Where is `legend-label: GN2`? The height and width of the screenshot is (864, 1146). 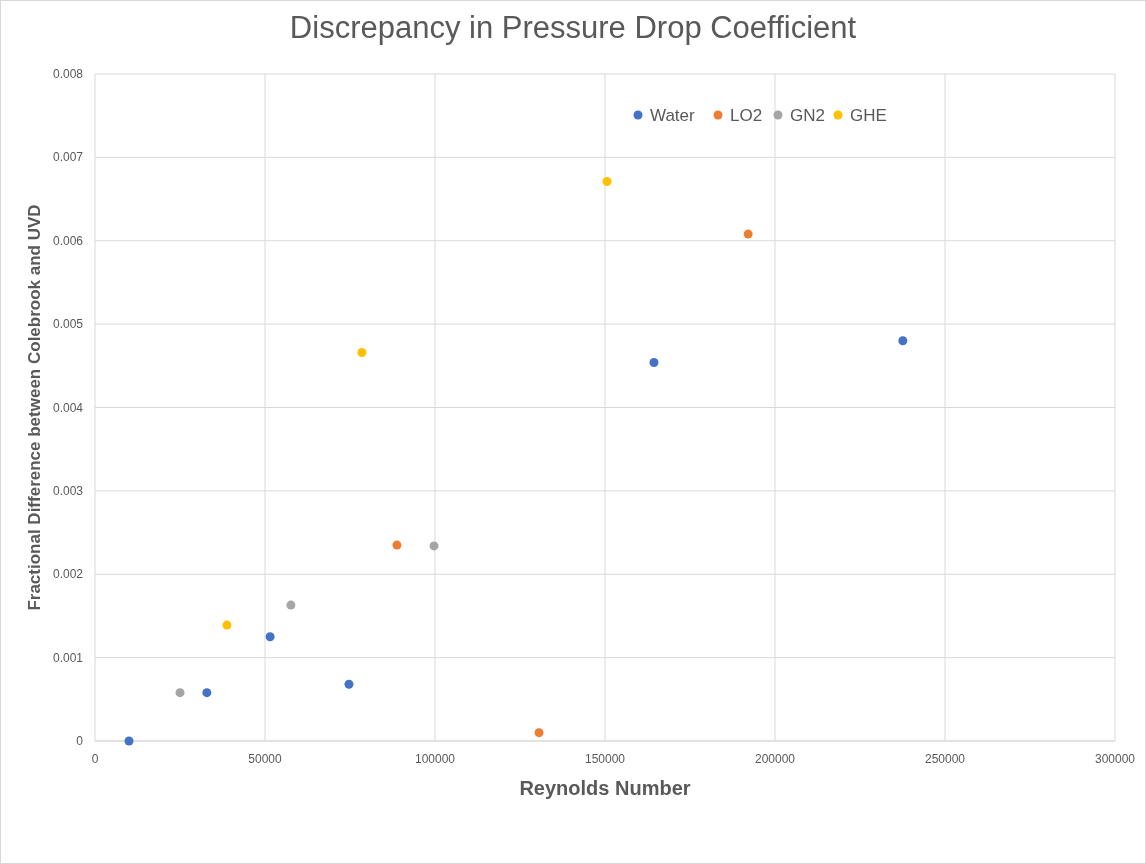
legend-label: GN2 is located at coordinates (807, 115).